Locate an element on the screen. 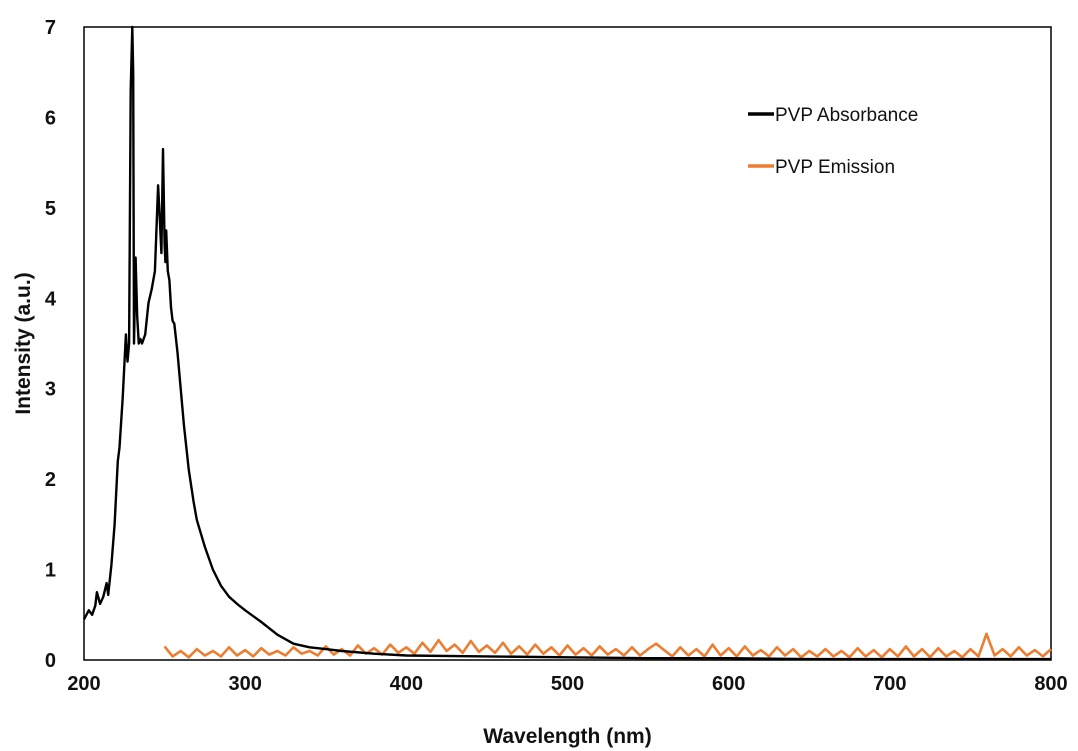  y-tick-label: 5 is located at coordinates (50, 209).